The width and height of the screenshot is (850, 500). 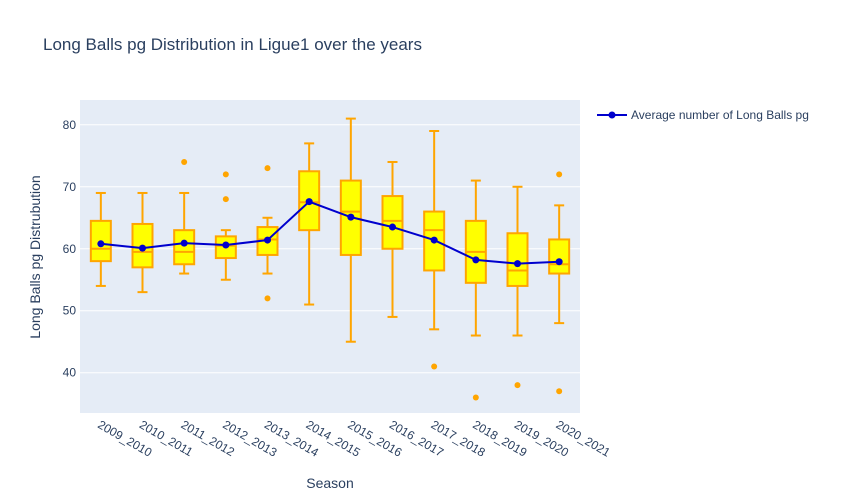 What do you see at coordinates (35, 256) in the screenshot?
I see `y-axis-title: Long Balls pg Distrubution` at bounding box center [35, 256].